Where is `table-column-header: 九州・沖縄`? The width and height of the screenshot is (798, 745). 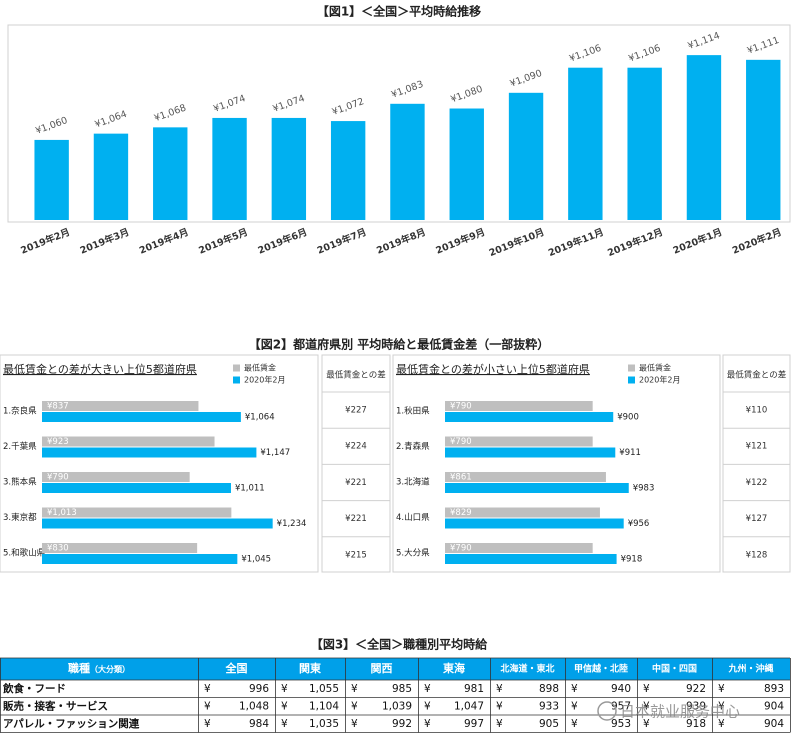
table-column-header: 九州・沖縄 is located at coordinates (750, 669).